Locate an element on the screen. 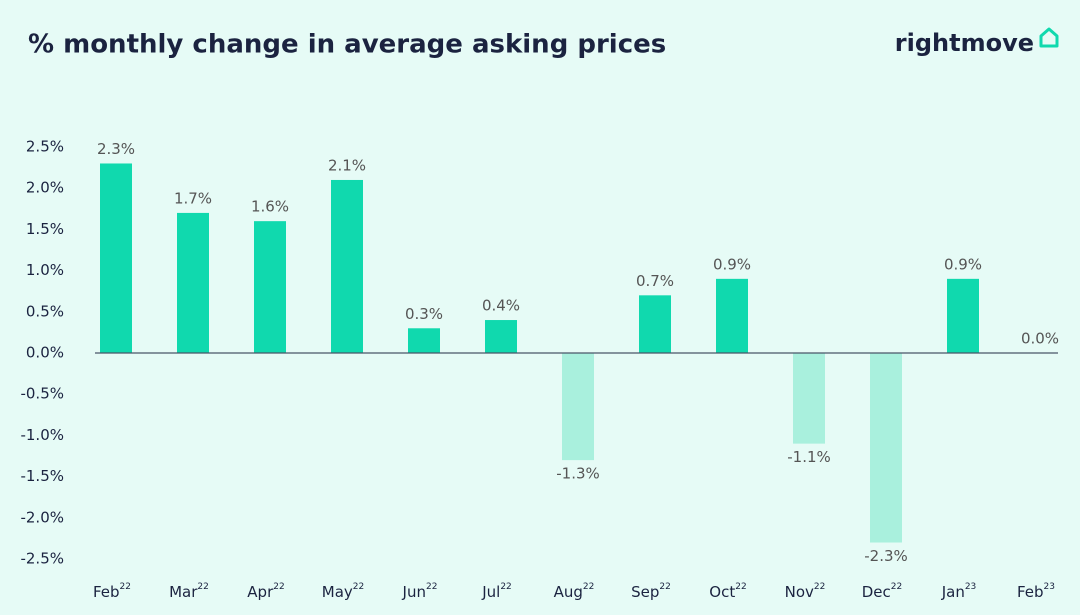  y-tick-label: -2.0% is located at coordinates (42, 517).